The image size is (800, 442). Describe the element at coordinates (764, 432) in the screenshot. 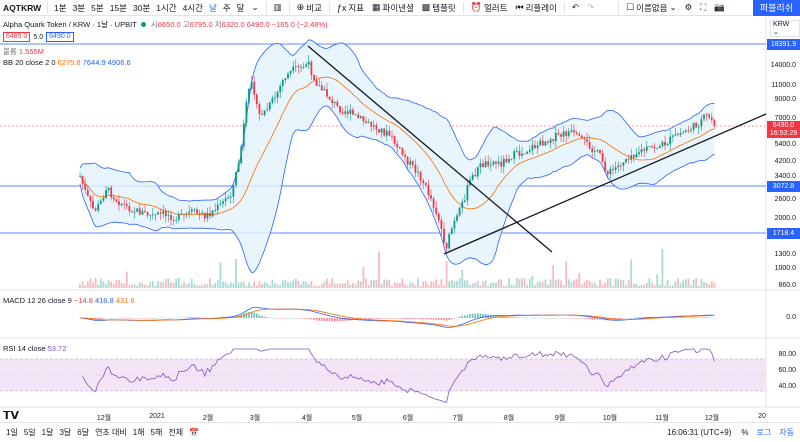

I see `log-scale-button: 로그` at that location.